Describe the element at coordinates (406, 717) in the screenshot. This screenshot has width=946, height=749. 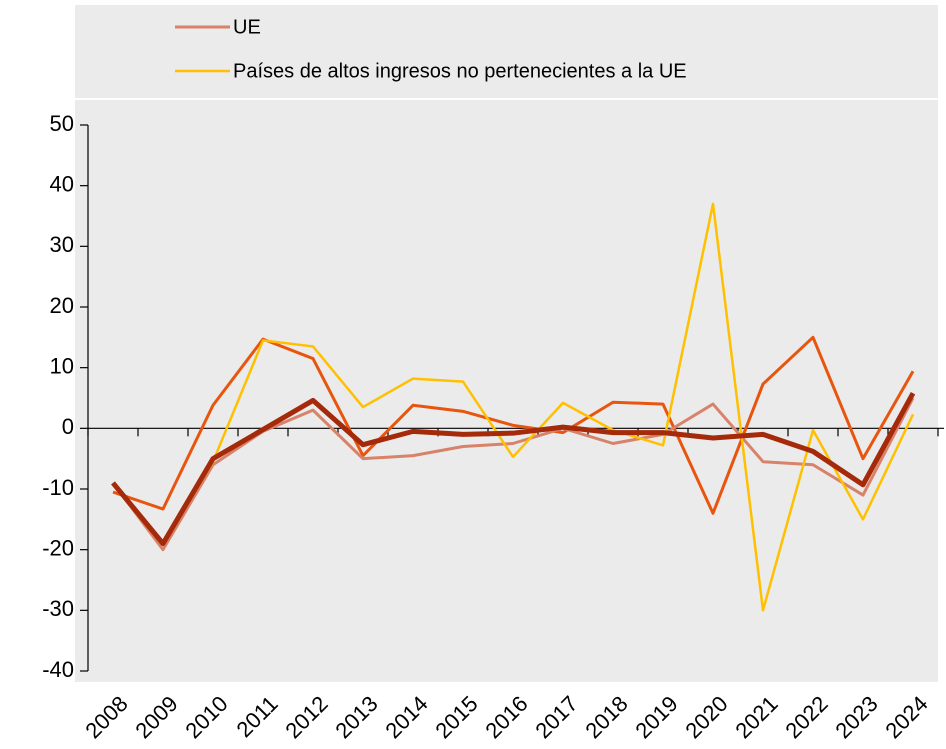
I see `x-tick-label: 2014` at that location.